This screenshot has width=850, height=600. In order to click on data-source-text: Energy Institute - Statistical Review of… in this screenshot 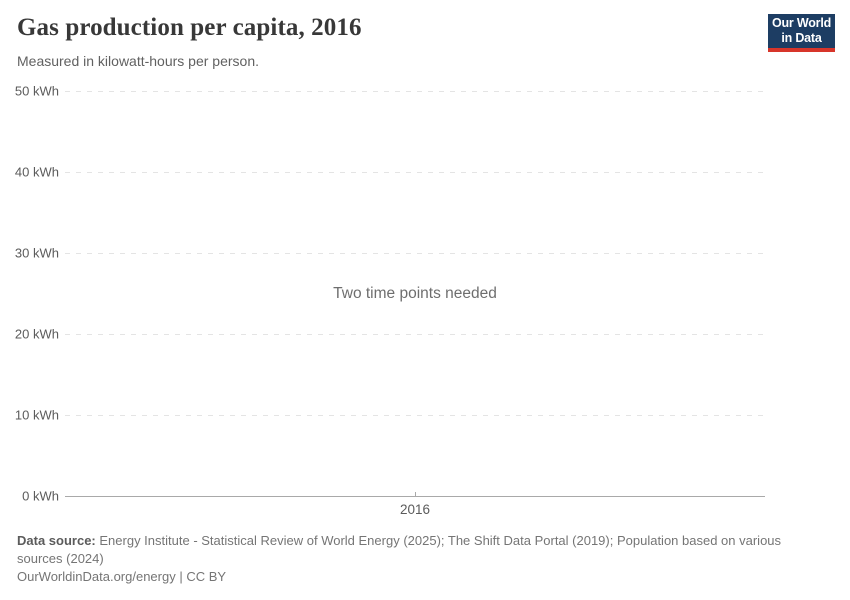, I will do `click(399, 549)`.